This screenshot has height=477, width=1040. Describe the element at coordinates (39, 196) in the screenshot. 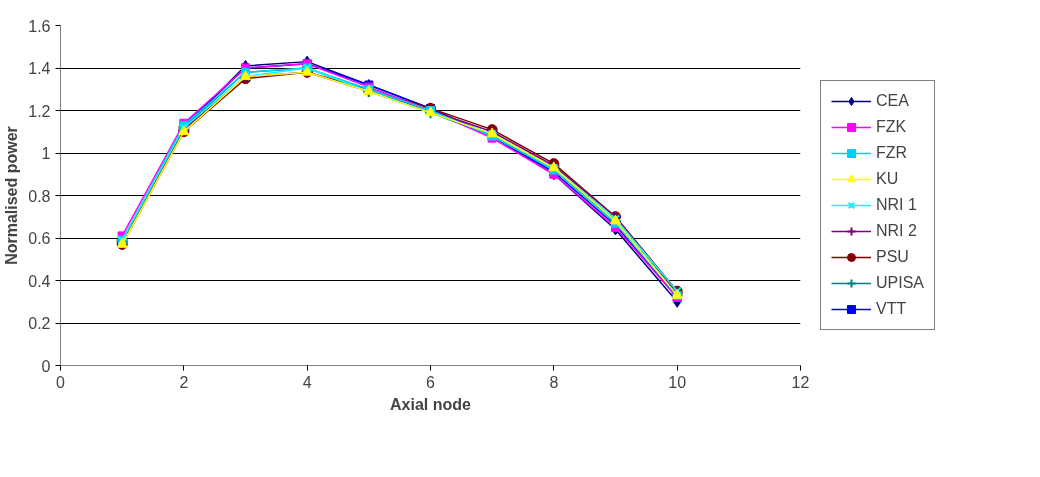

I see `y-tick-label: 0.8` at that location.